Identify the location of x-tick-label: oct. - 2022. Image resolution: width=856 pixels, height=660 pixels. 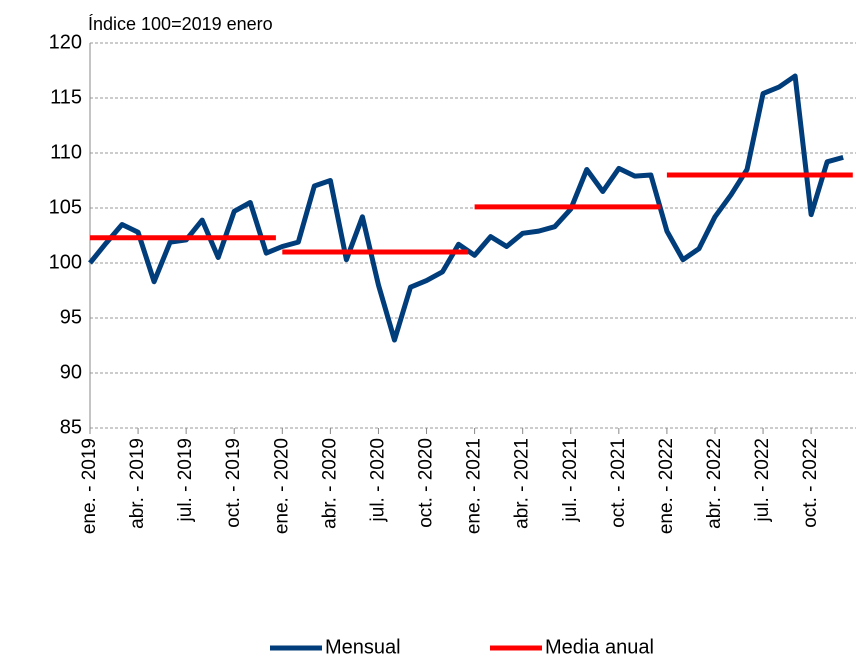
(810, 483).